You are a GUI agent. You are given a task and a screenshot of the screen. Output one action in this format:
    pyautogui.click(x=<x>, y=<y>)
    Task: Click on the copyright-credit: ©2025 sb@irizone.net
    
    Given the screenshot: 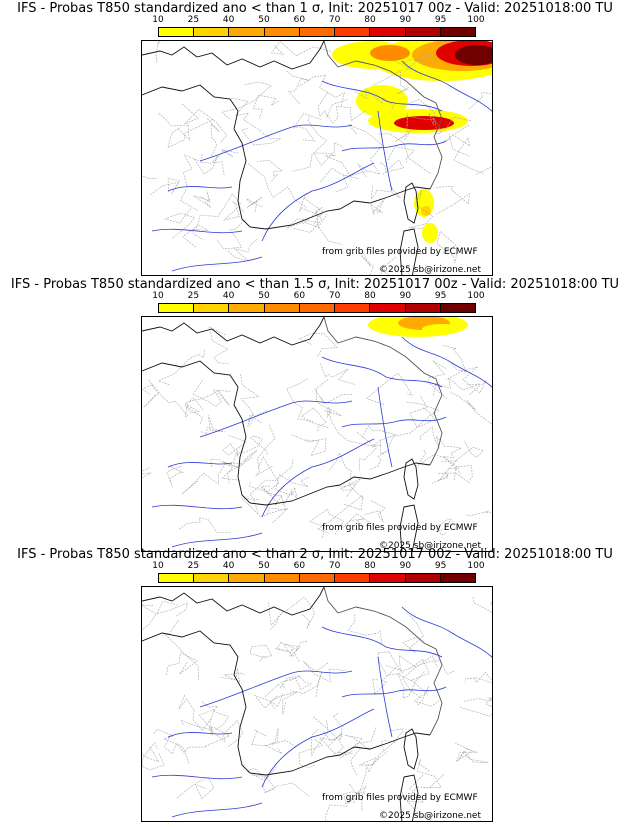 What is the action you would take?
    pyautogui.click(x=430, y=270)
    